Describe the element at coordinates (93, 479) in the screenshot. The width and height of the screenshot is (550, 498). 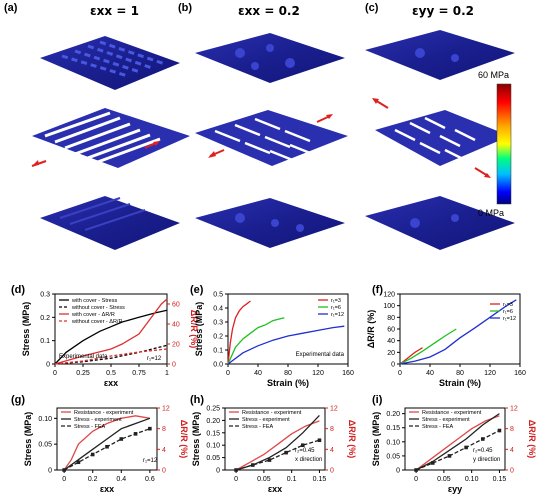
I see `x-tick-label-g: 0.2` at that location.